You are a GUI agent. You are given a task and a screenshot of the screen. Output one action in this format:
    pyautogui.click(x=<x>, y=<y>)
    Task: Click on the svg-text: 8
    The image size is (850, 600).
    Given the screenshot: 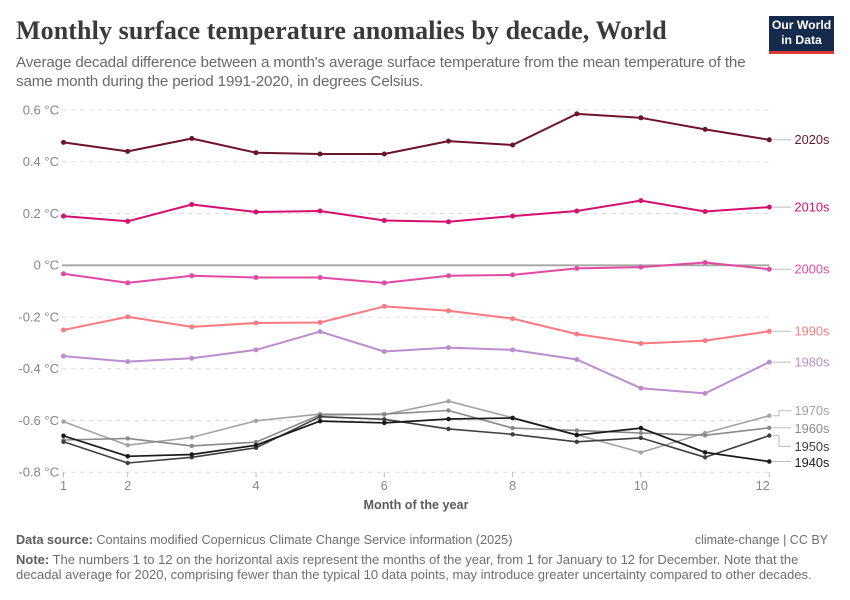 What is the action you would take?
    pyautogui.click(x=512, y=486)
    